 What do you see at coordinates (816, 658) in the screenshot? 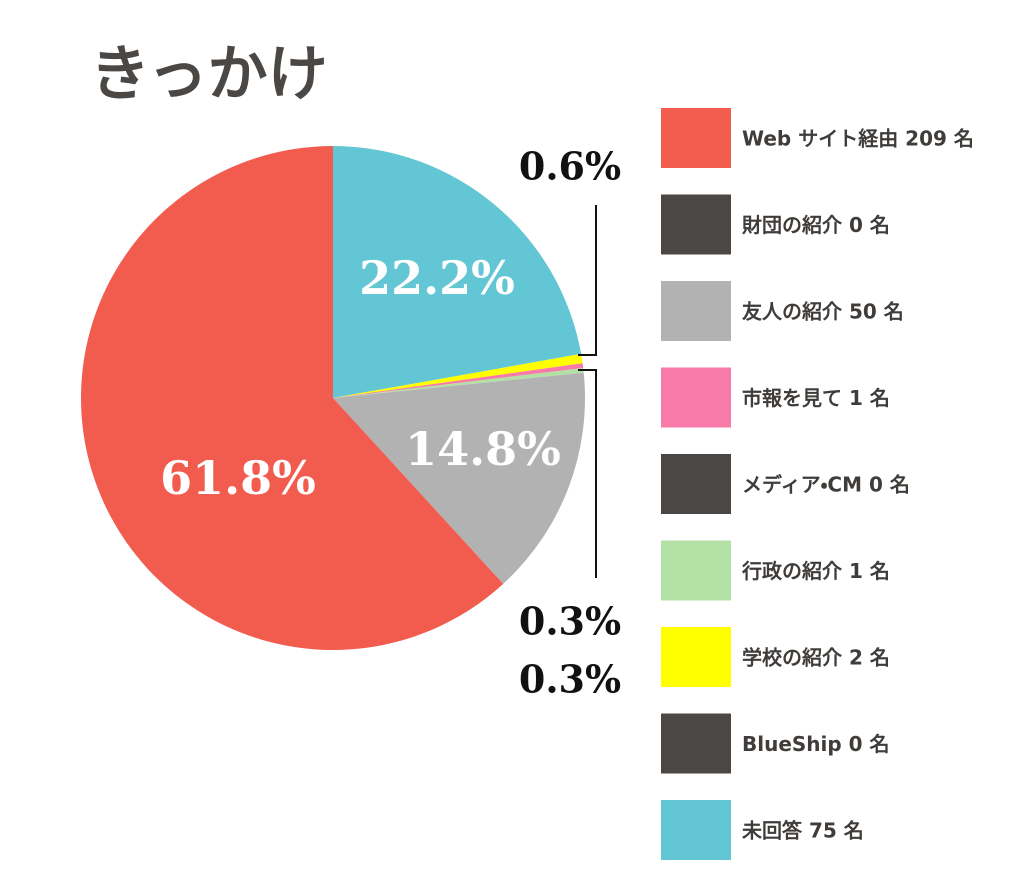
I see `legend-label: 学校の紹介 2 名` at bounding box center [816, 658].